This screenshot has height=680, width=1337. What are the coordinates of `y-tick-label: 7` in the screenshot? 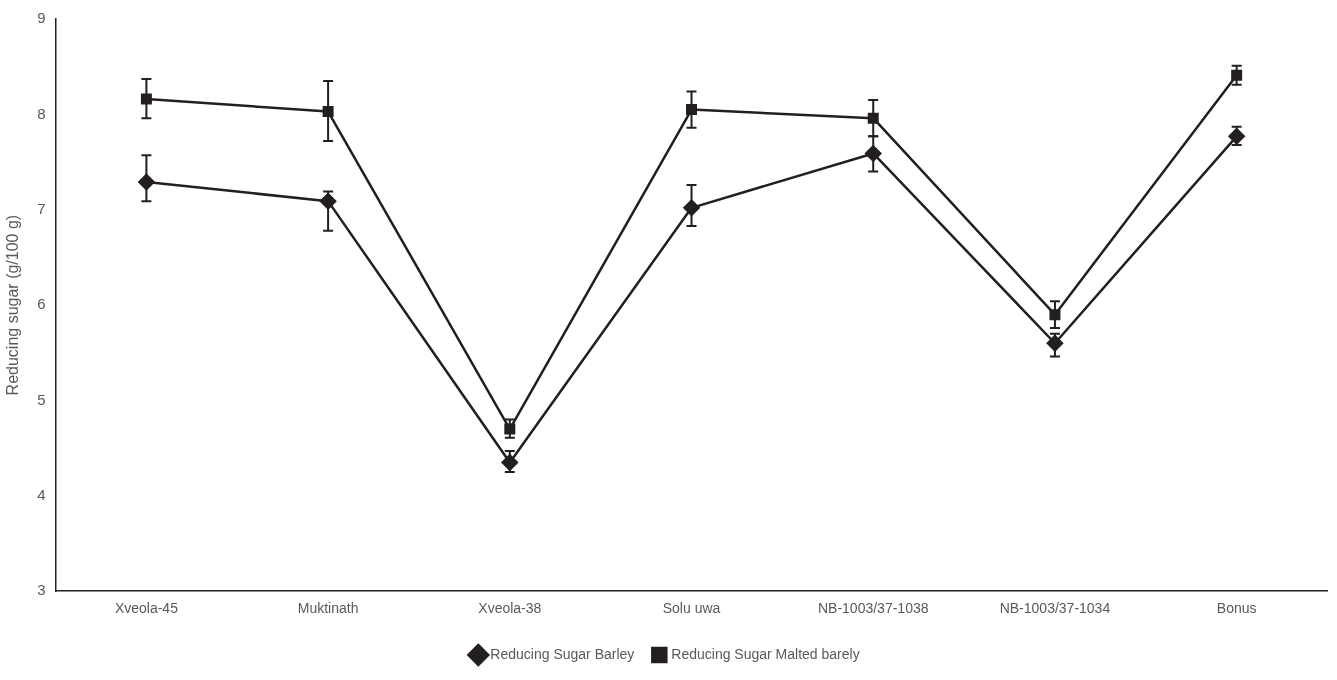 It's located at (41, 208).